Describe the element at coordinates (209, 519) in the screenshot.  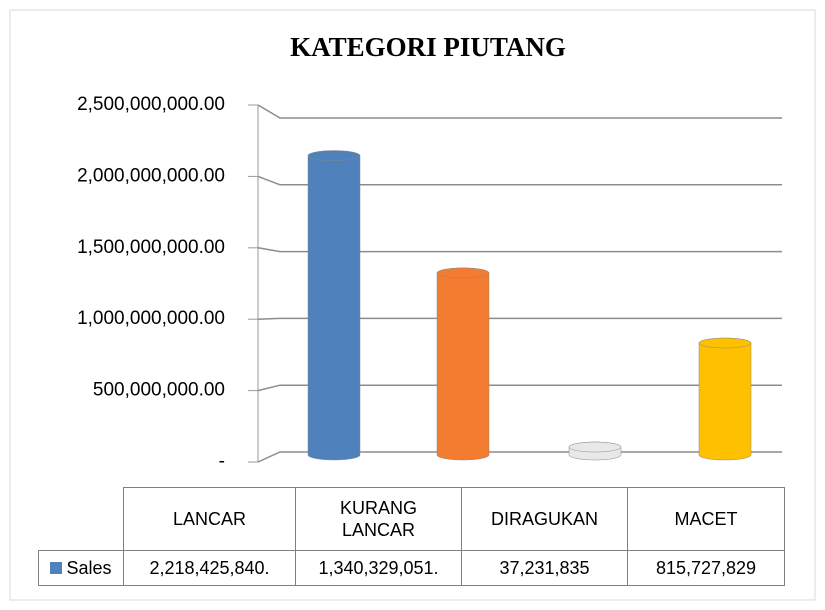
I see `category-cell: LANCAR` at that location.